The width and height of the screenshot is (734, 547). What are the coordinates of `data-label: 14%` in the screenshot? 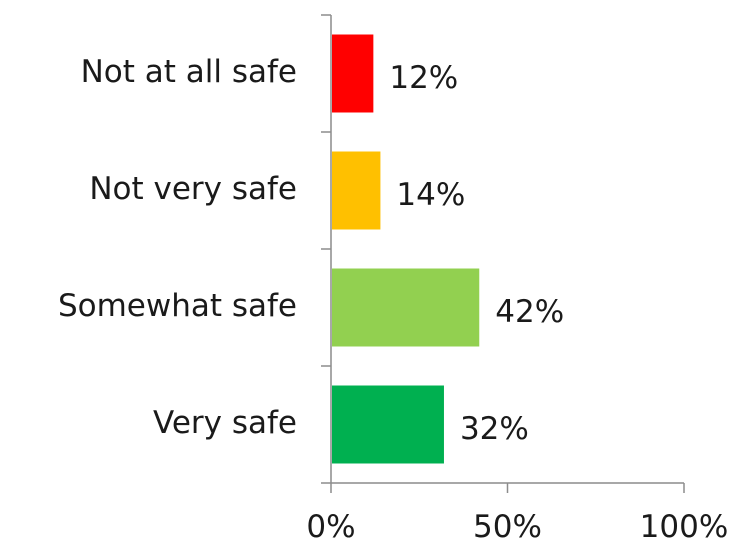 It's located at (430, 195).